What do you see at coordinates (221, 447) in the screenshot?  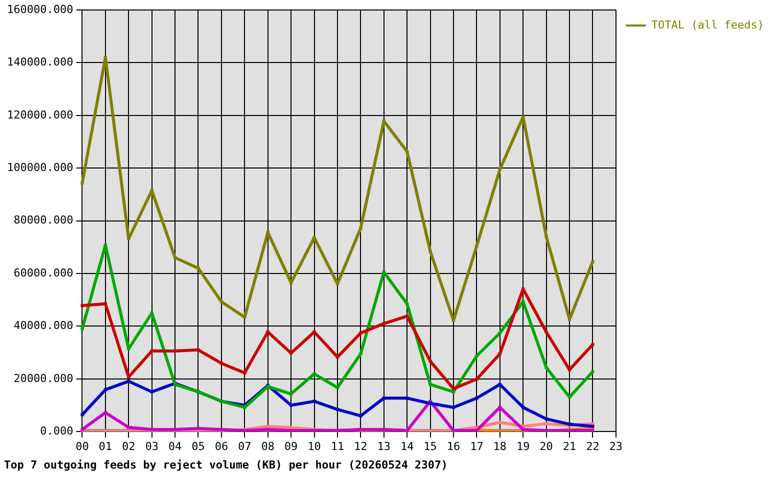 I see `x-tick-label: 06` at bounding box center [221, 447].